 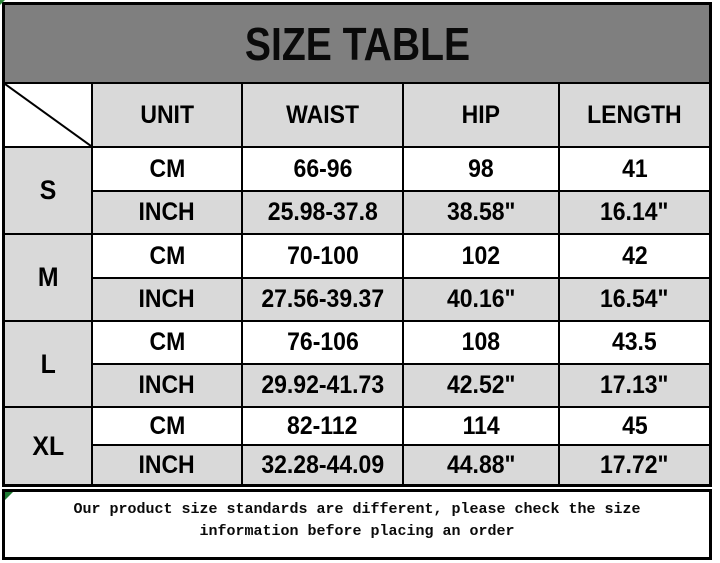 I want to click on cell-xl-inch-hip: 44.88", so click(x=482, y=465).